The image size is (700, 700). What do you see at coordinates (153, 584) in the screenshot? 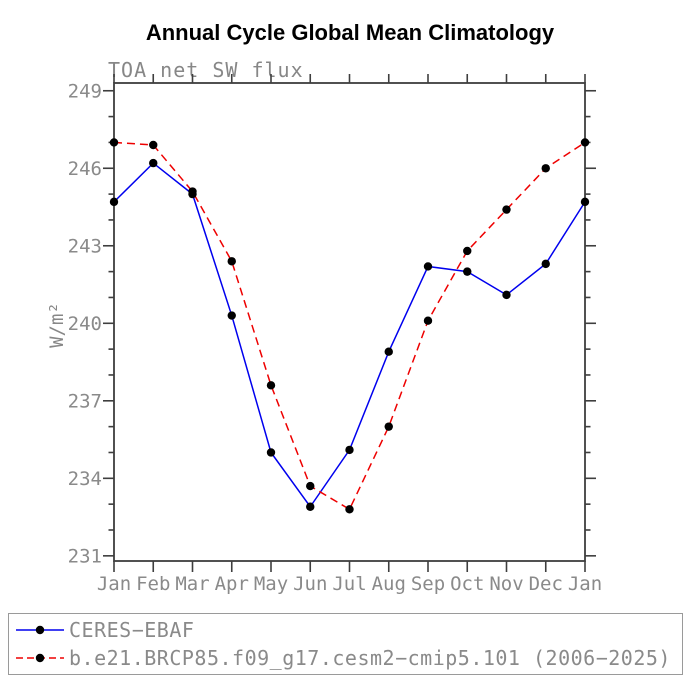
I see `x-tick-label: Feb` at bounding box center [153, 584].